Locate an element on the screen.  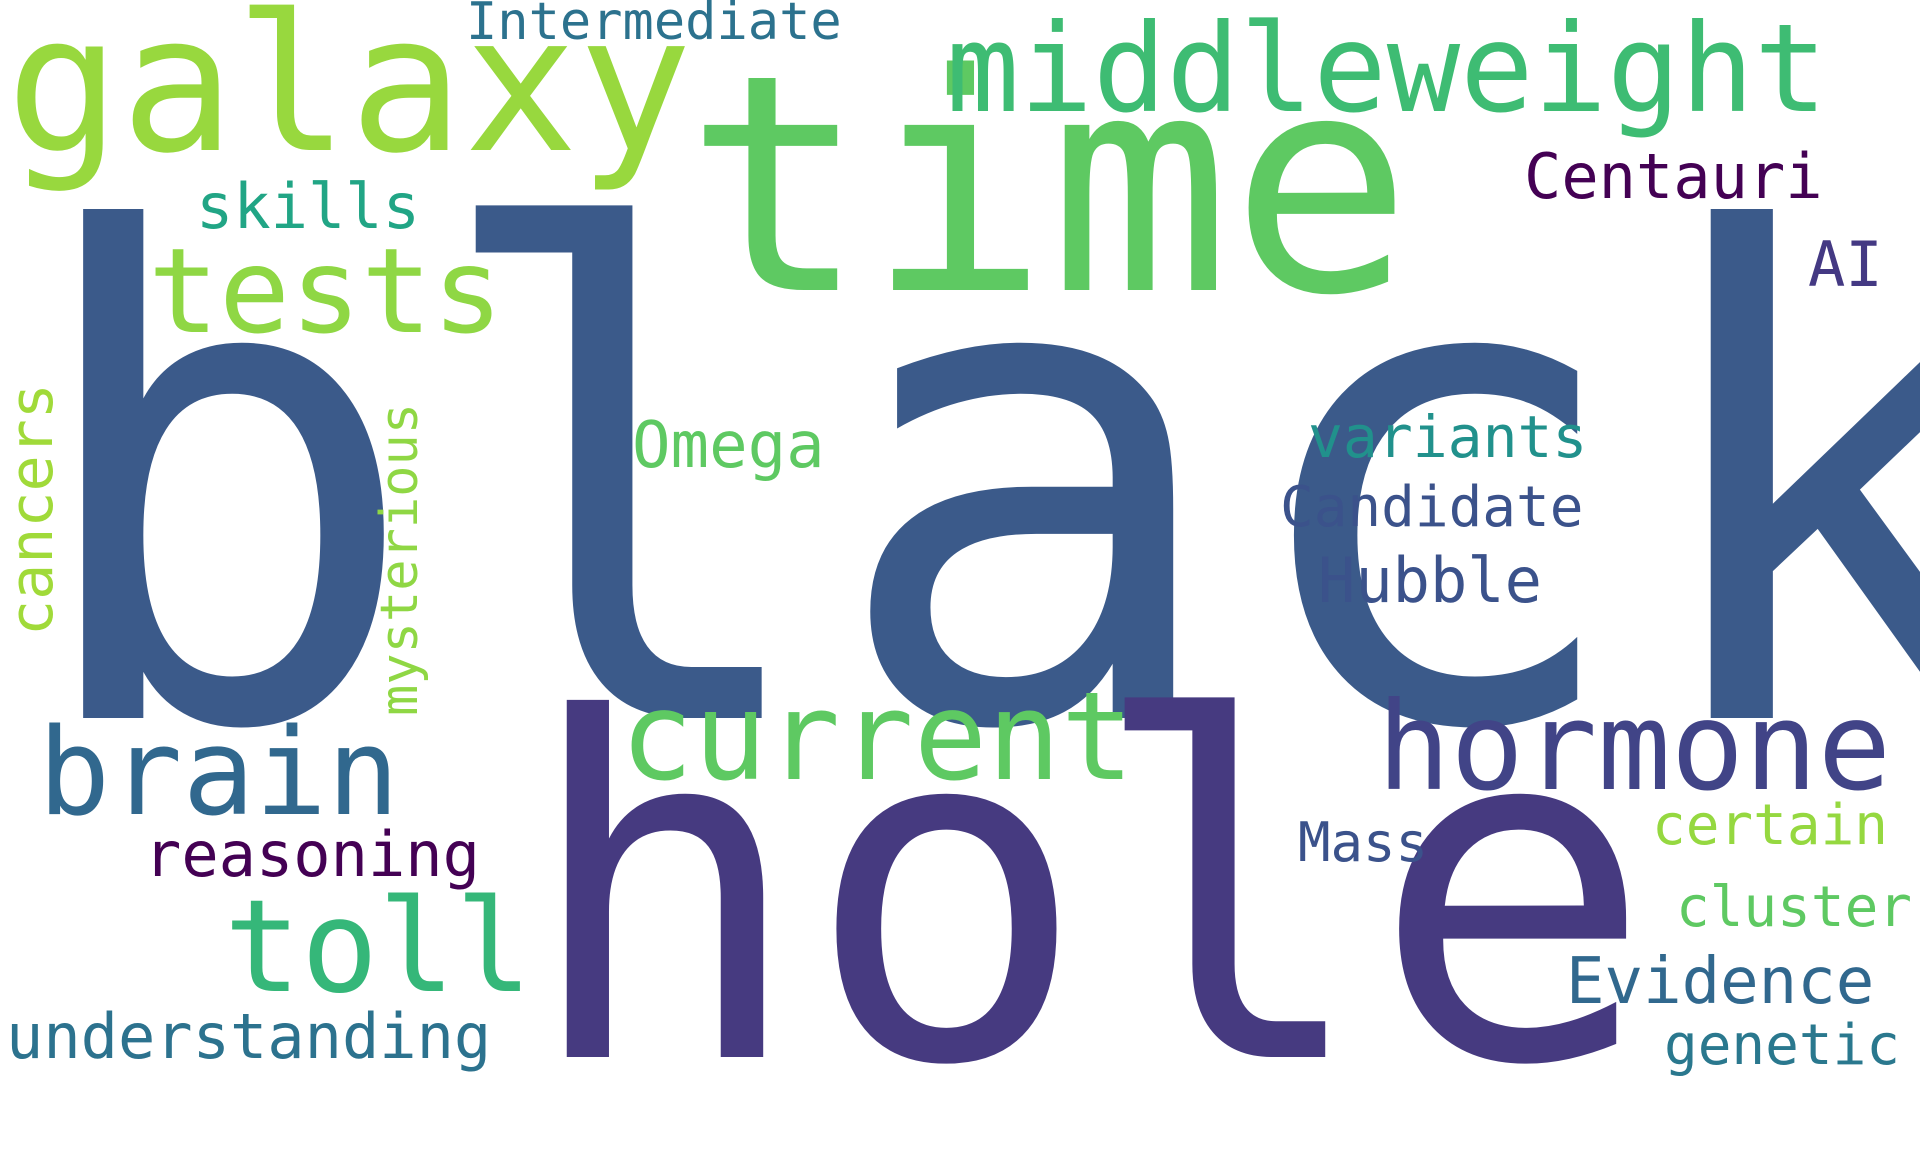
word-cancers: cancers is located at coordinates (33, 509).